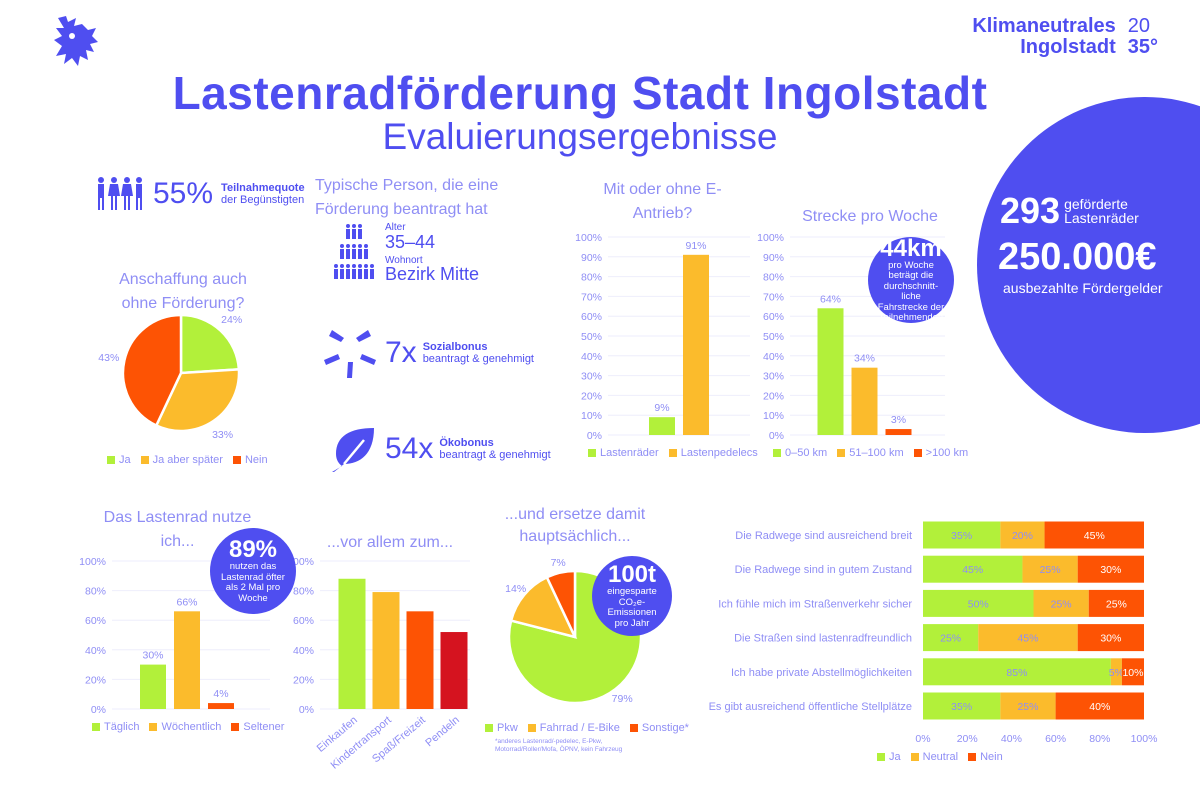  Describe the element at coordinates (404, 260) in the screenshot. I see `residence-label: Wohnort` at that location.